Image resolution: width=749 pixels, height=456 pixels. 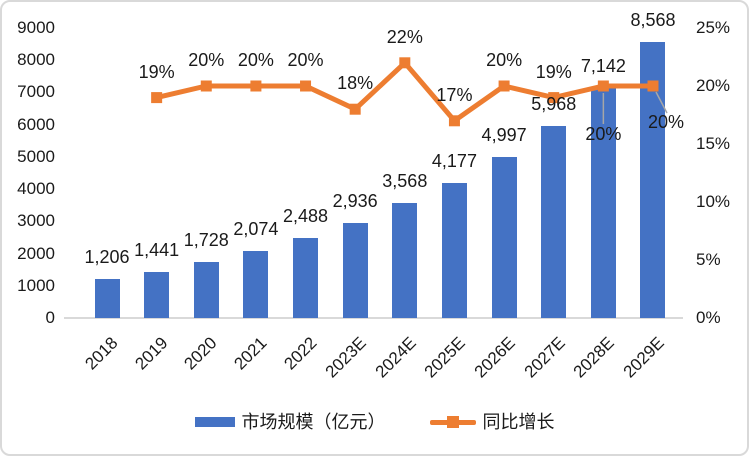 What do you see at coordinates (653, 19) in the screenshot?
I see `bar-value-label: 8,568` at bounding box center [653, 19].